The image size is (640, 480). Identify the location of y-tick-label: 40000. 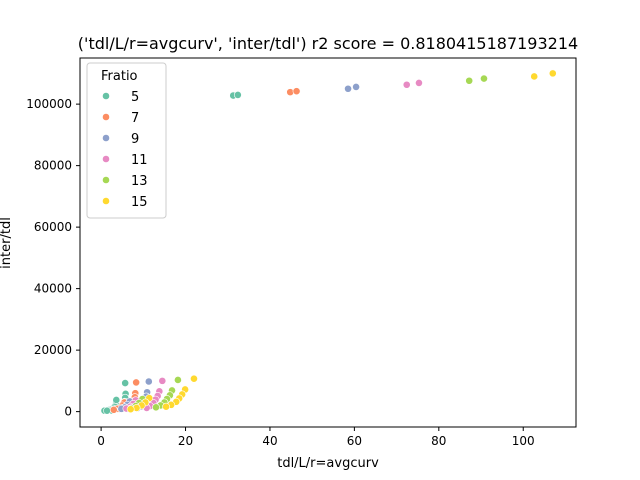
(53, 289).